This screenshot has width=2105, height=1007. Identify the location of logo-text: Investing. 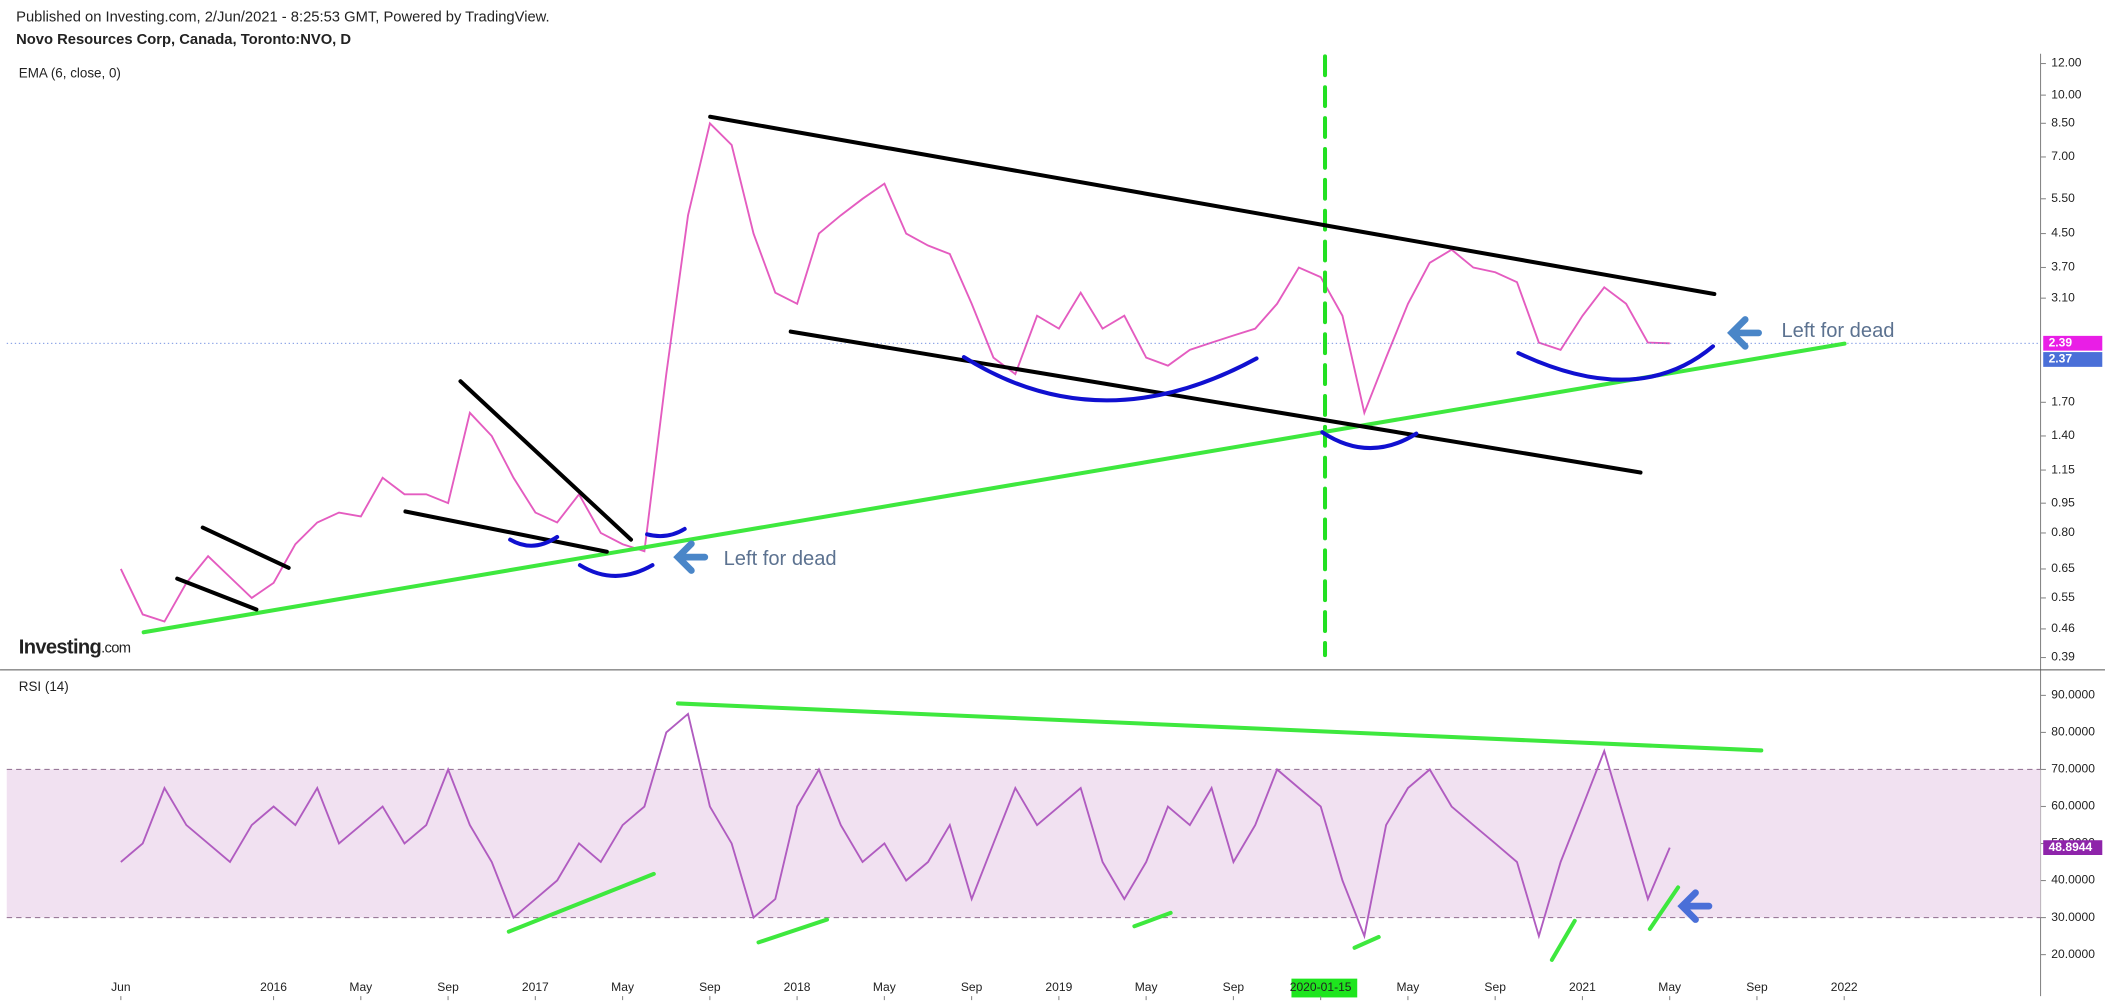
(60, 648).